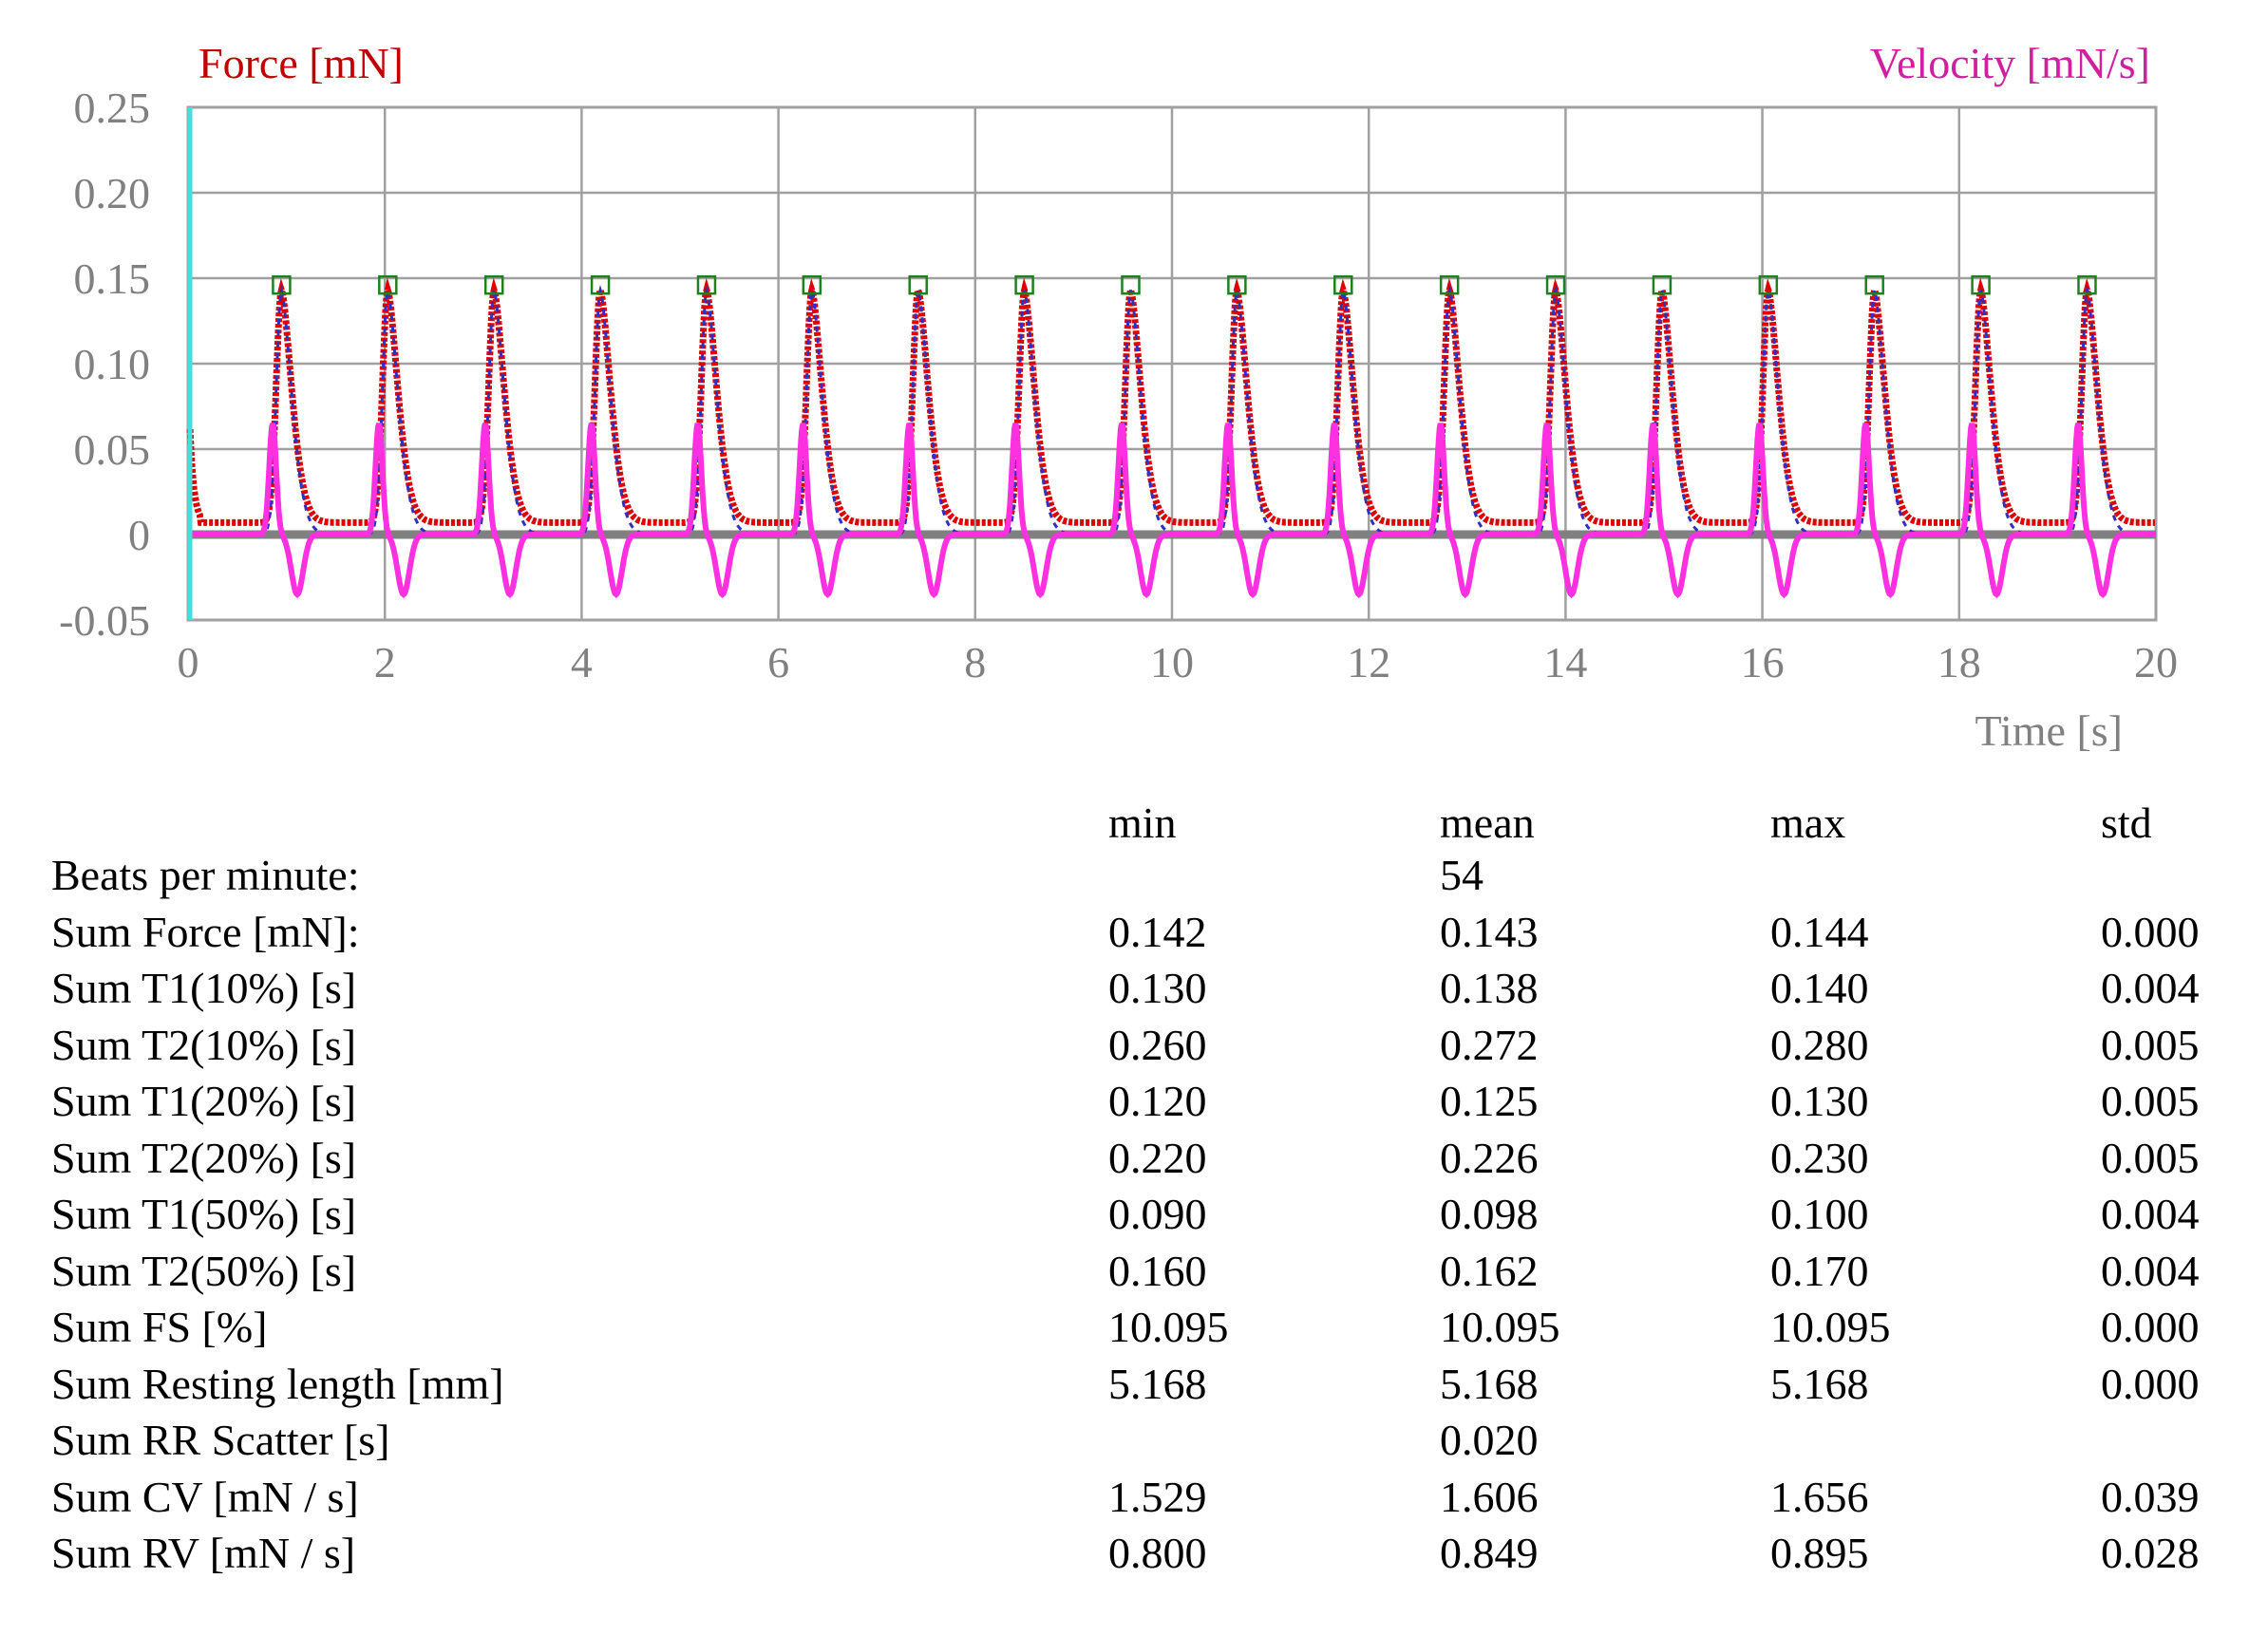 The height and width of the screenshot is (1635, 2268). Describe the element at coordinates (1157, 1553) in the screenshot. I see `stats-cell-min: 0.800` at that location.